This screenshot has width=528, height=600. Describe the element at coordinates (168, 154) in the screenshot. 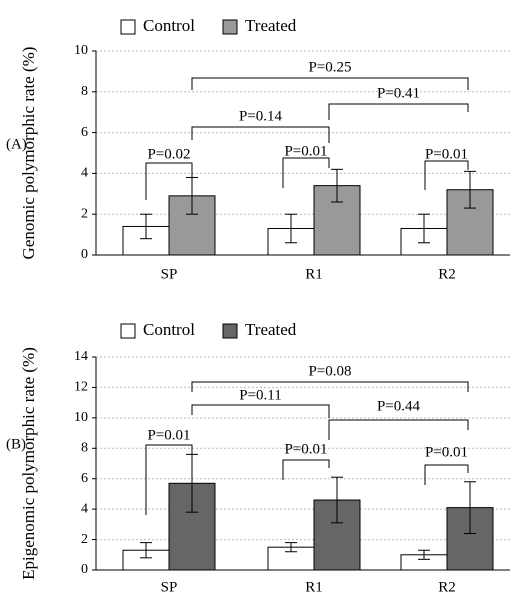

I see `annotation: P=0.02` at that location.